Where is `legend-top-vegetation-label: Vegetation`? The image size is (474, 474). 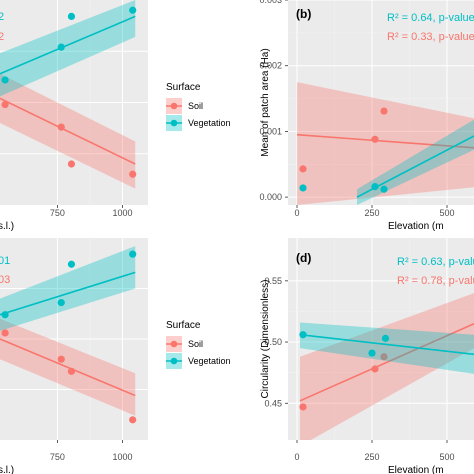 legend-top-vegetation-label: Vegetation is located at coordinates (209, 123).